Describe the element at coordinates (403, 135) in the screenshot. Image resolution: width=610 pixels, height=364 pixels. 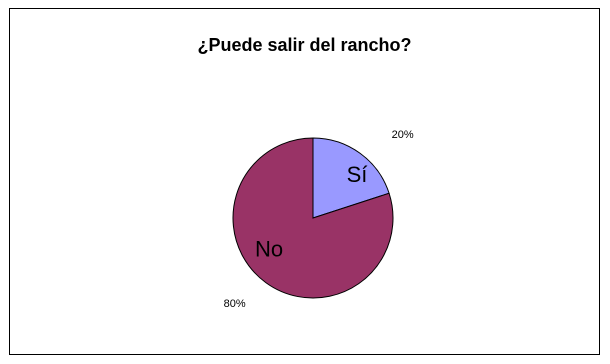
I see `slice-percent-label: 20%` at that location.